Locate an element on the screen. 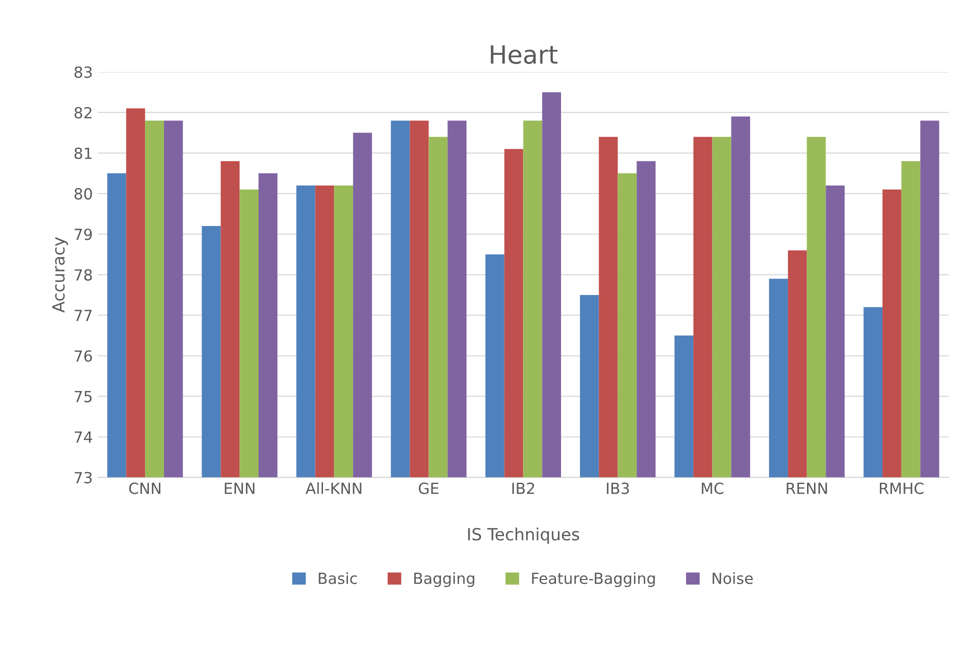 This screenshot has height=654, width=978. x-tick-label: ENN is located at coordinates (239, 488).